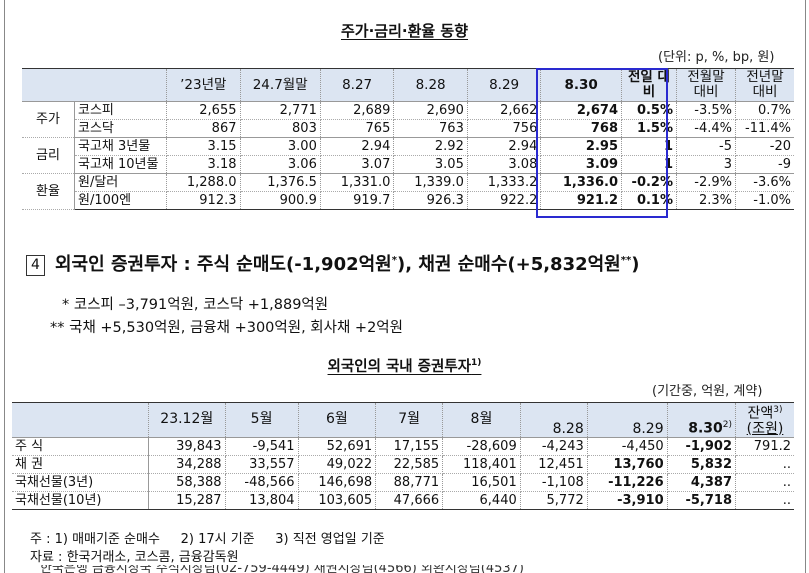 The width and height of the screenshot is (809, 573). Describe the element at coordinates (430, 110) in the screenshot. I see `market-cell: 2,690` at that location.